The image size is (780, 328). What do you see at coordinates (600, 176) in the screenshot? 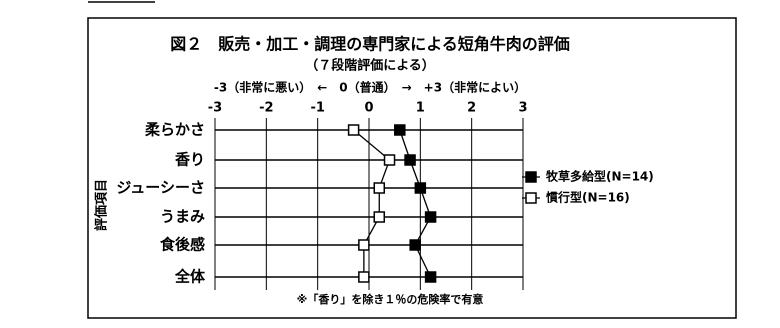
I see `legend-label: 牧草多給型(N=14)` at bounding box center [600, 176].